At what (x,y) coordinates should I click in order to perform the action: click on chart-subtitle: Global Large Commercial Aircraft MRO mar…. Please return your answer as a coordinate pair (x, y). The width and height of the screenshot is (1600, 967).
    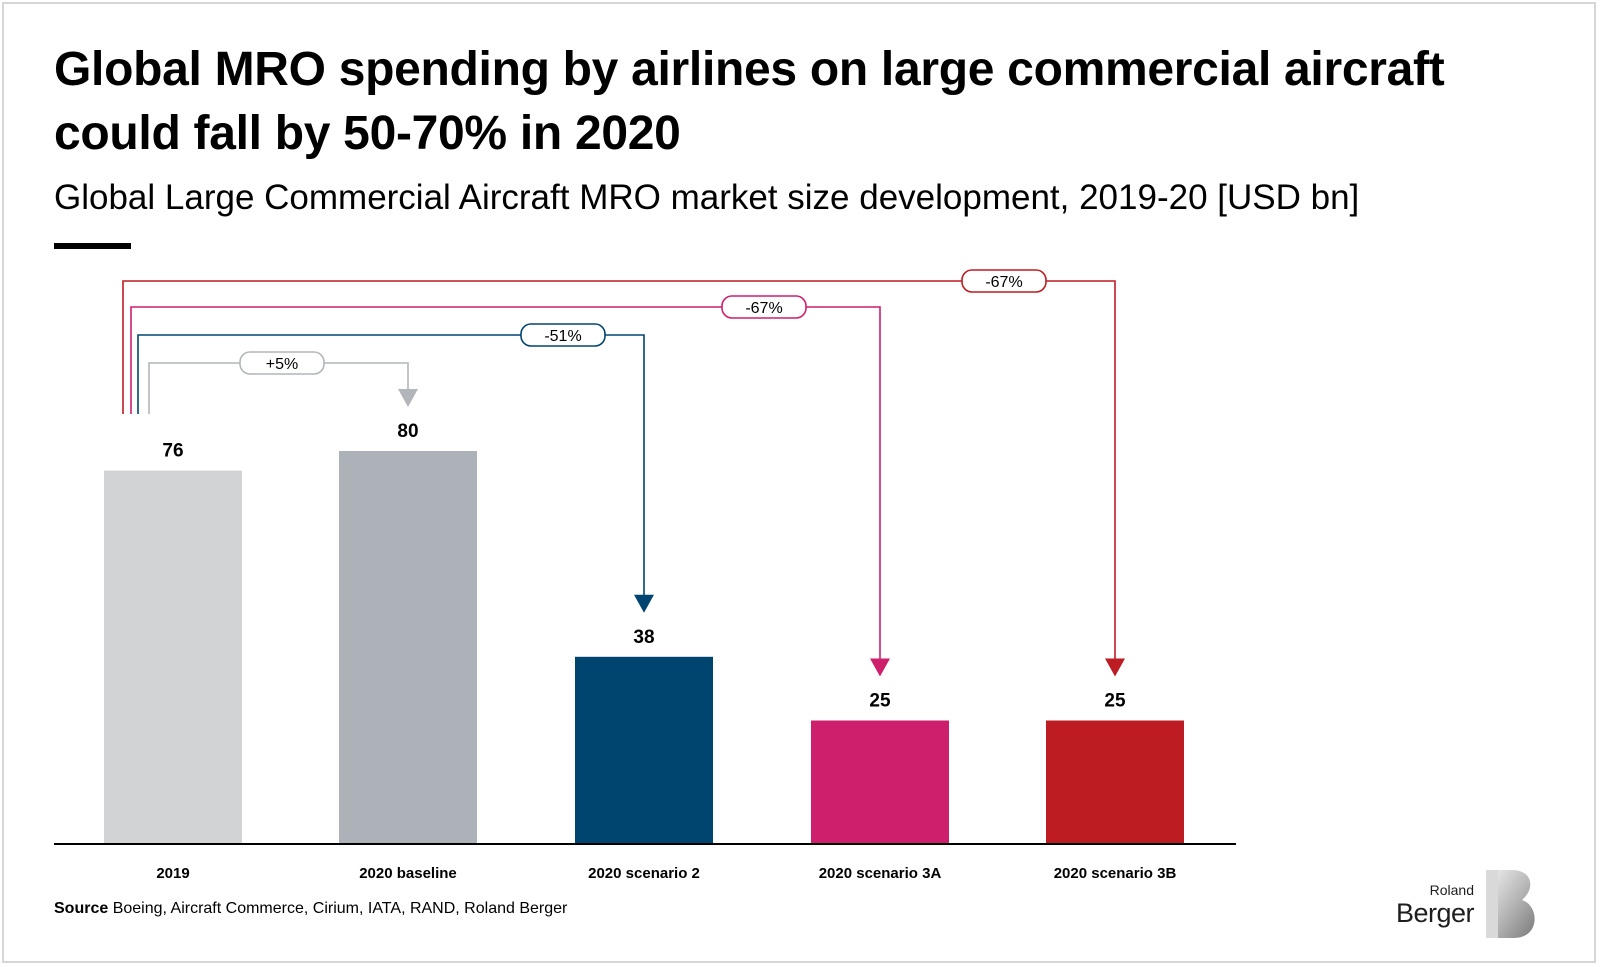
    Looking at the image, I should click on (707, 197).